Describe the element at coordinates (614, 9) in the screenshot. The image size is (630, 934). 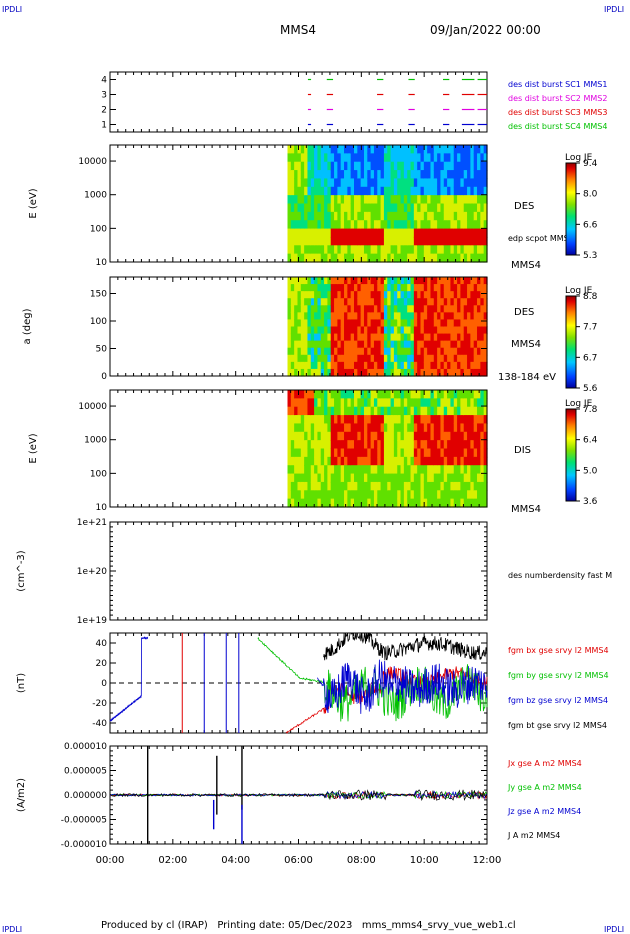
I see `corner-label-top-right: IPDLI` at that location.